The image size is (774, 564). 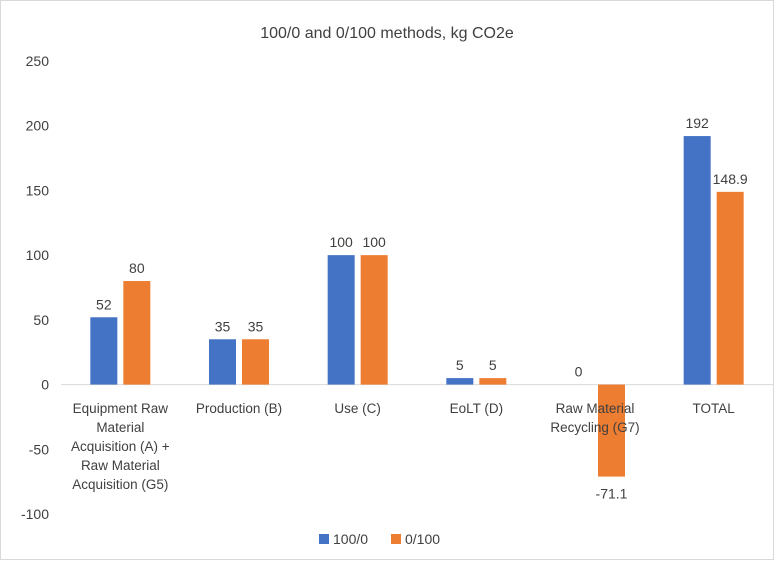 I want to click on y-tick-label: 150, so click(x=38, y=190).